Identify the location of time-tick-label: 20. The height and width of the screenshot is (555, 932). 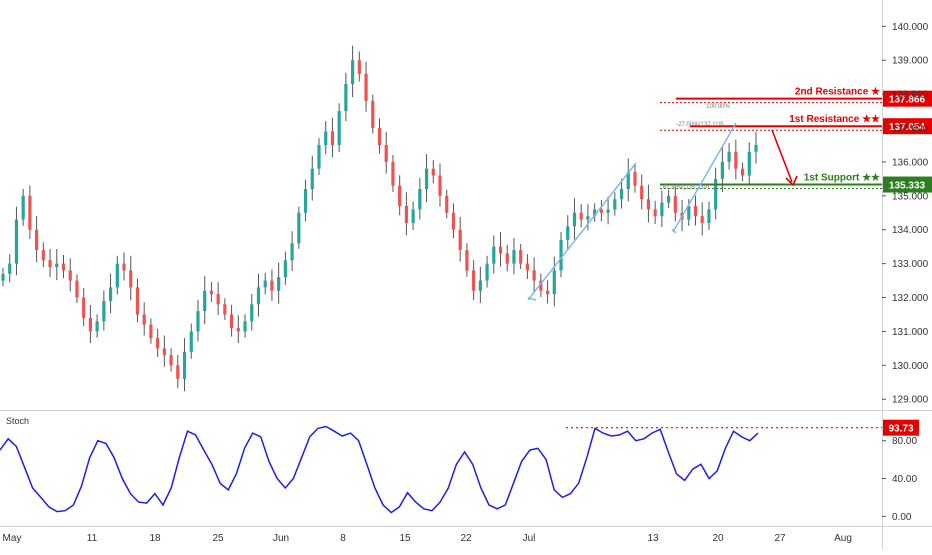
(718, 538).